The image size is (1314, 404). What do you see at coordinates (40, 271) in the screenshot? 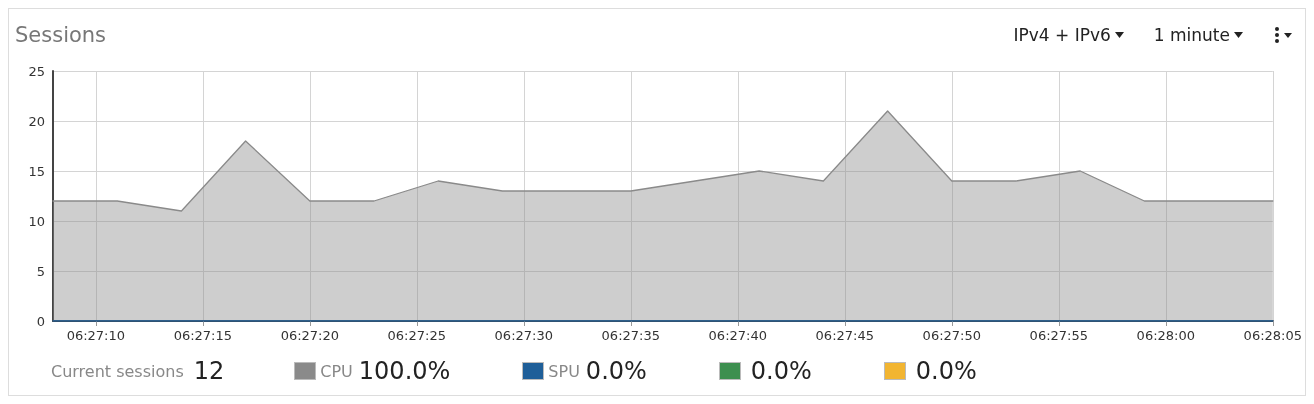
I see `y-tick-label: 5` at bounding box center [40, 271].